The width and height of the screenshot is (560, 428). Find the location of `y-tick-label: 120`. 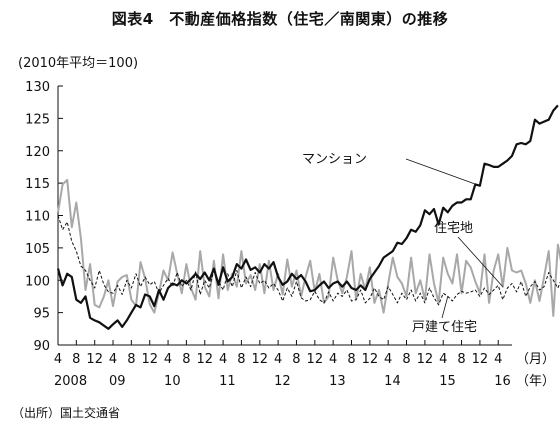

y-tick-label: 120 is located at coordinates (37, 152).